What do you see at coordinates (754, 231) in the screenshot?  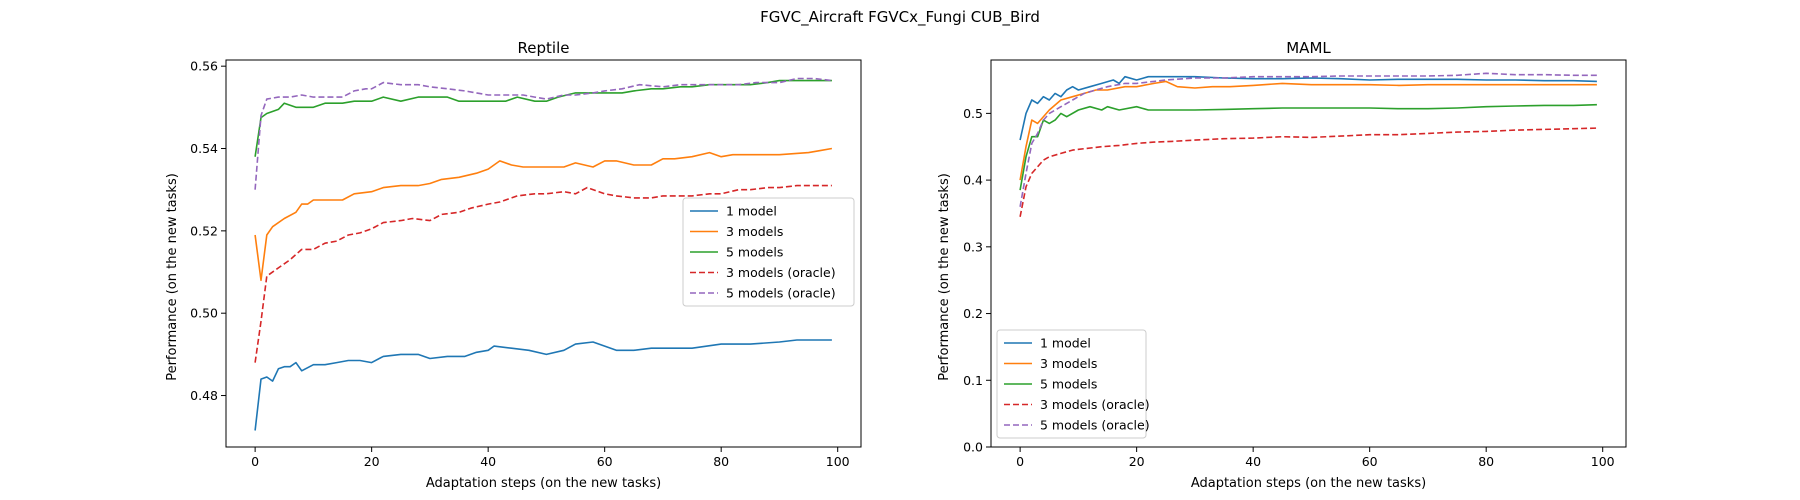 I see `reptile-legend-label: 3 models` at bounding box center [754, 231].